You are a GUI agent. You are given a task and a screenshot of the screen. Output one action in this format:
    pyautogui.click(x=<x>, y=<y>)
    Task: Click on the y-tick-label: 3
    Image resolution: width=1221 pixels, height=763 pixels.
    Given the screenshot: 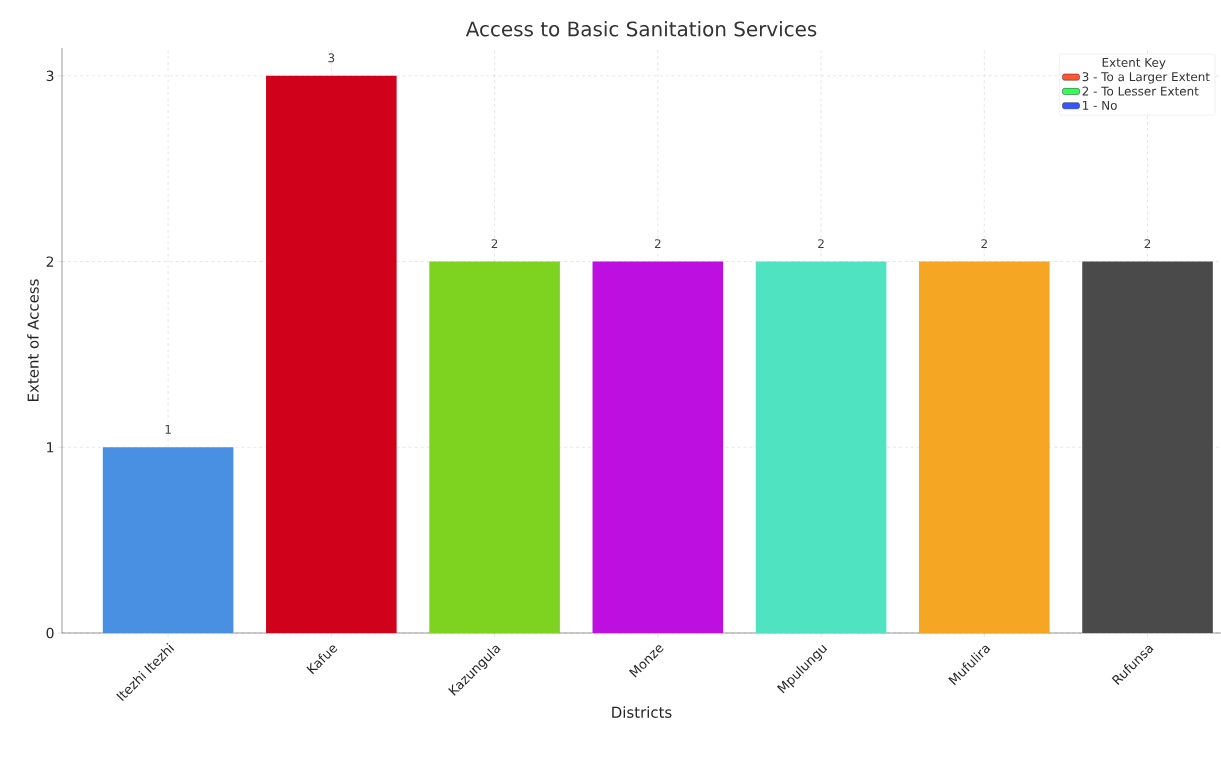 What is the action you would take?
    pyautogui.click(x=50, y=76)
    